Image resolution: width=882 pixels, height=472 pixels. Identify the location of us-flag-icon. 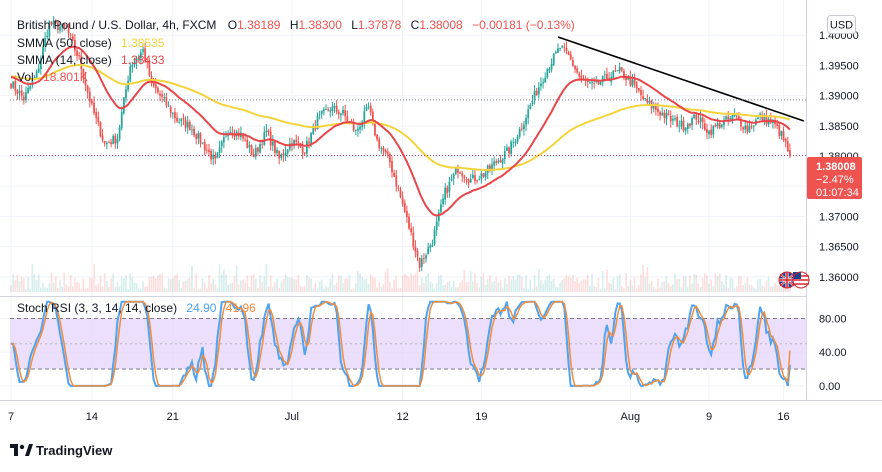
(801, 280).